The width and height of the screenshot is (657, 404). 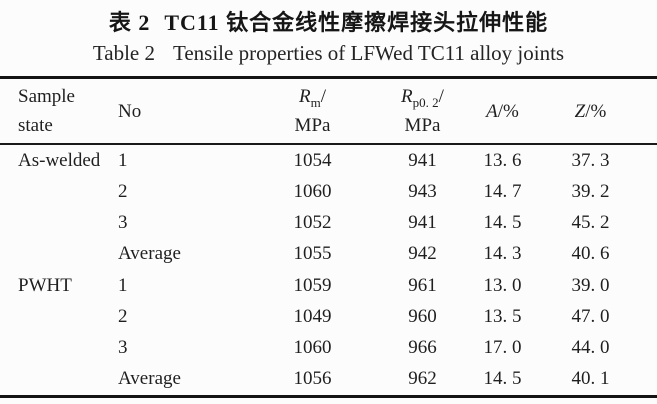 I want to click on cell-rp02: 942, so click(x=422, y=254).